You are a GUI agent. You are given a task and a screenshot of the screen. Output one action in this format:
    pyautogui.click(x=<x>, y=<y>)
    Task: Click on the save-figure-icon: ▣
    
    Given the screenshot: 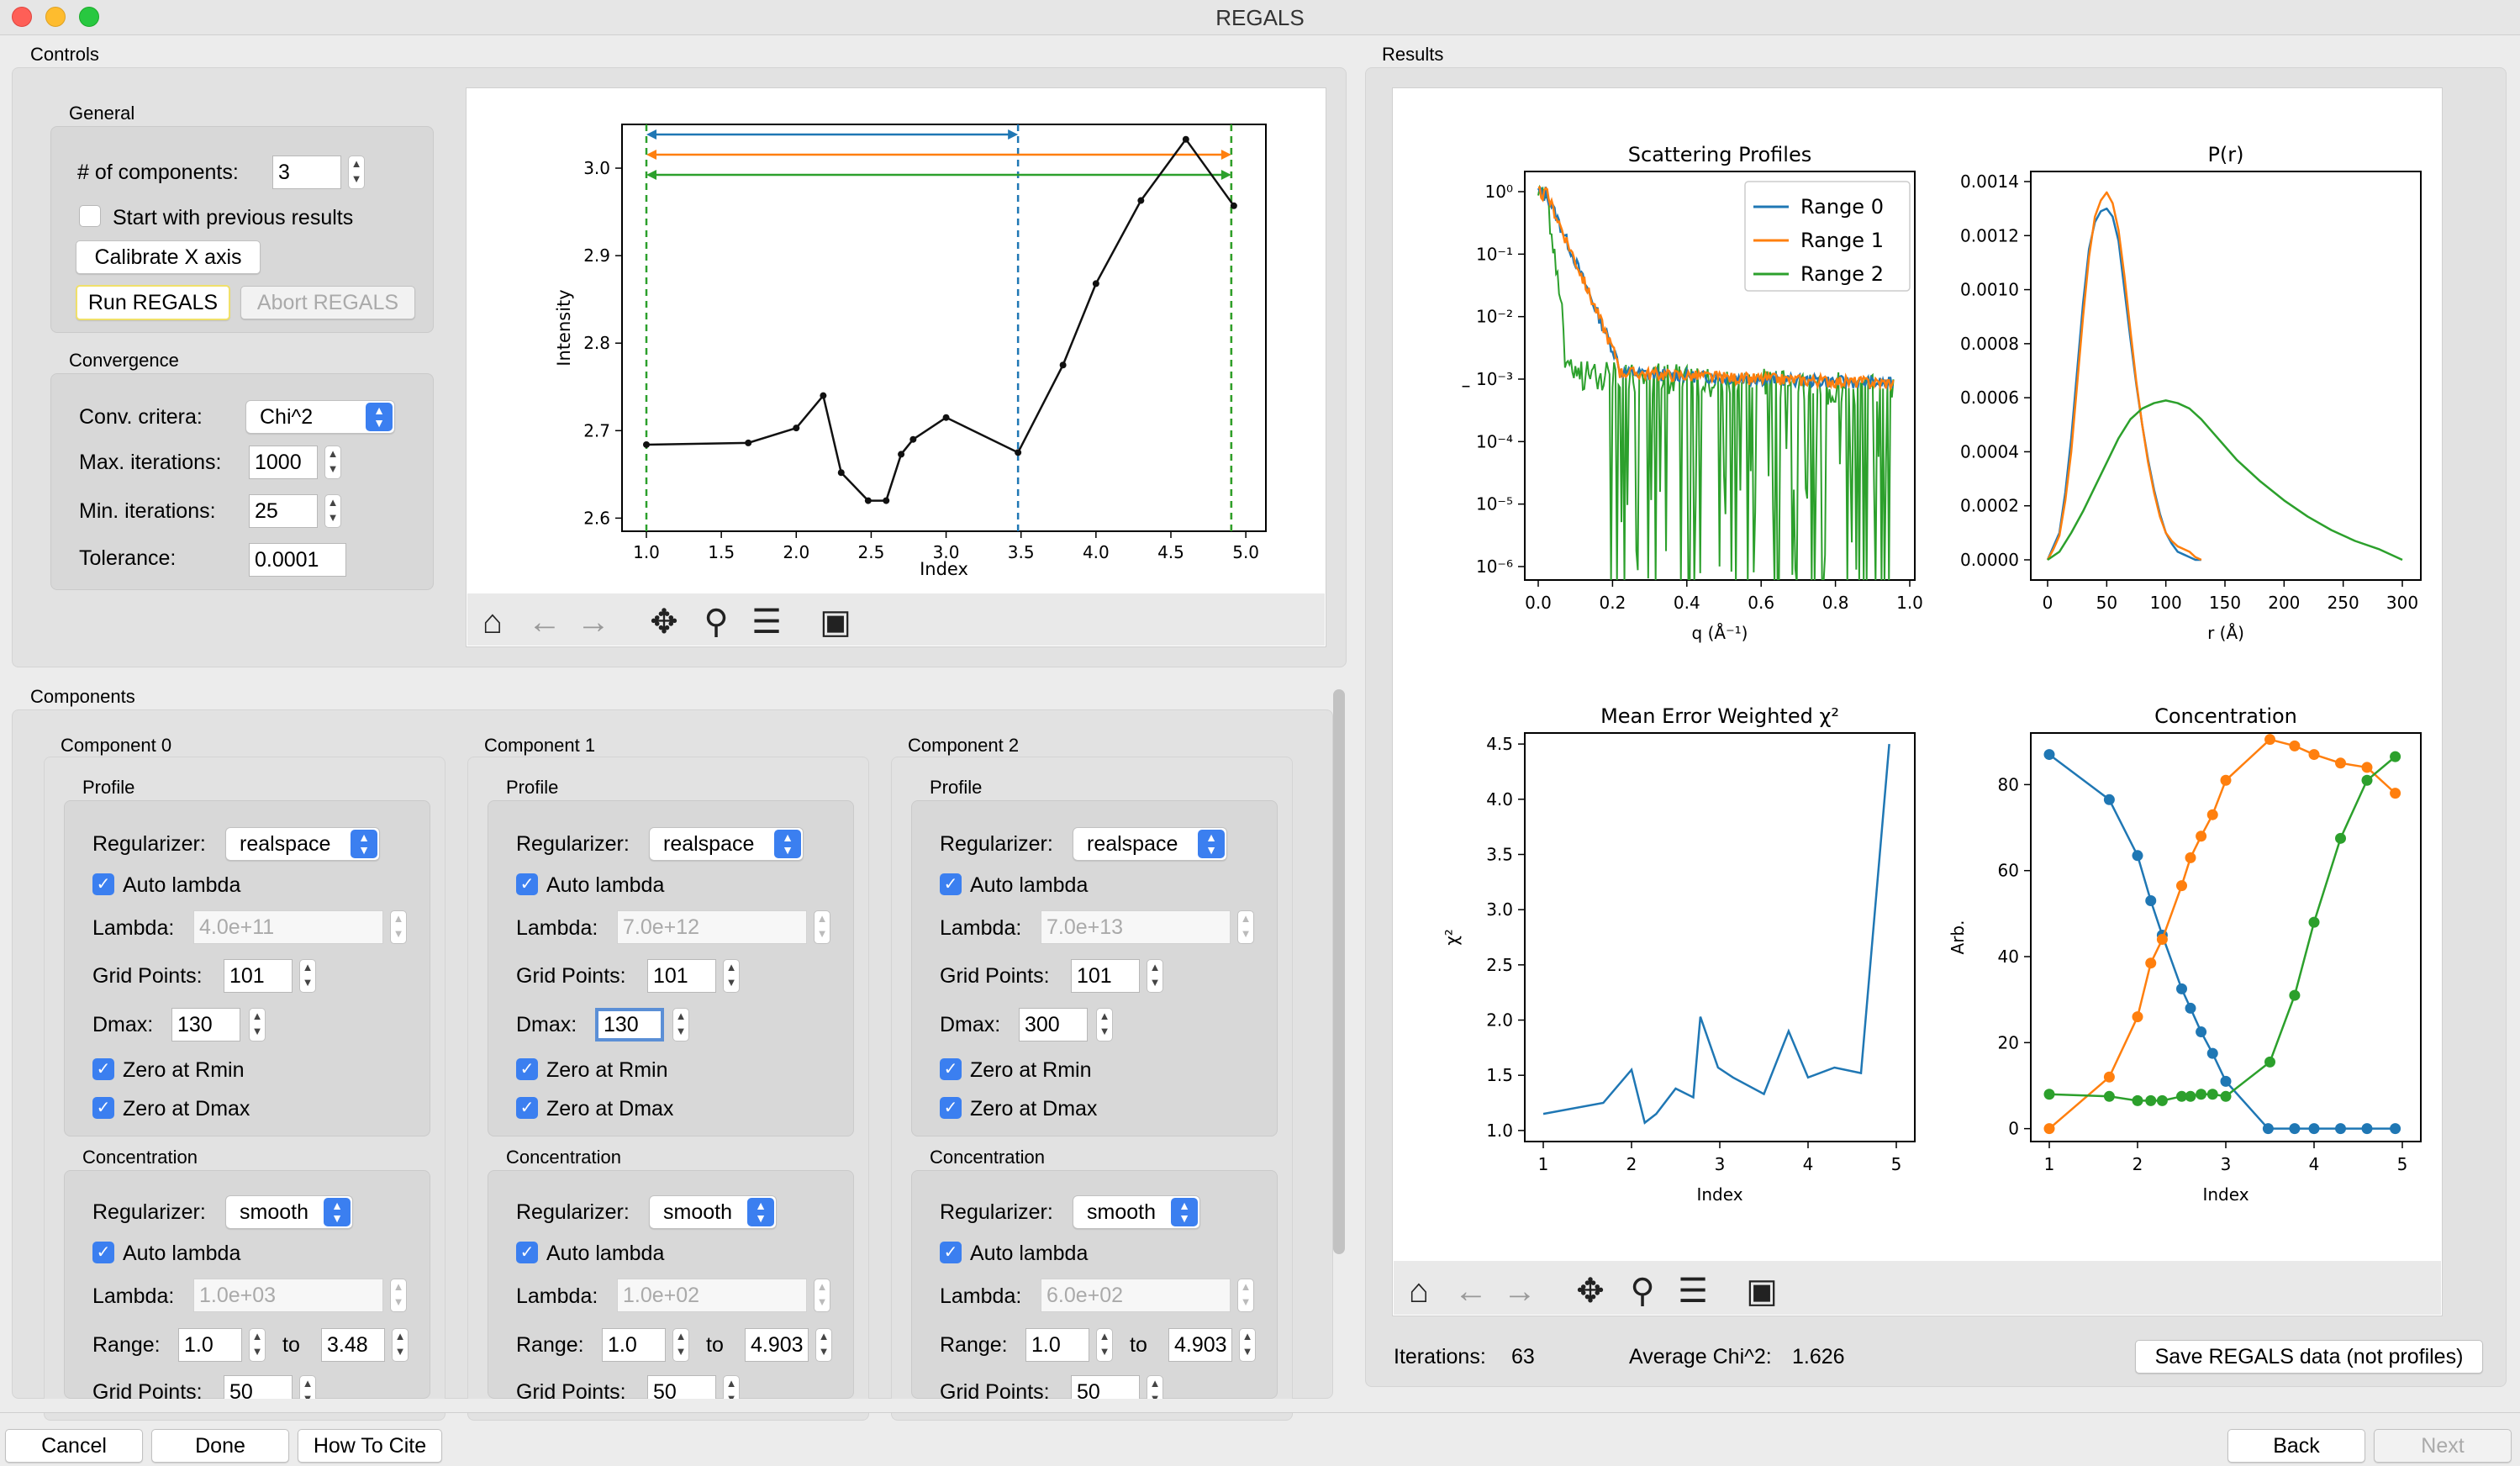 What is the action you would take?
    pyautogui.click(x=835, y=622)
    